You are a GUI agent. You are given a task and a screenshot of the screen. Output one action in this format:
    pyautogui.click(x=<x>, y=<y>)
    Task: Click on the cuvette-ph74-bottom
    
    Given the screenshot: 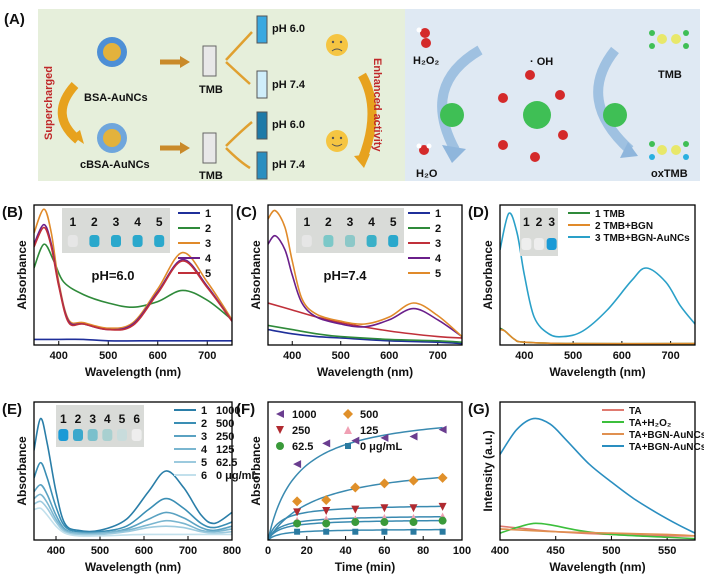 What is the action you would take?
    pyautogui.click(x=262, y=165)
    